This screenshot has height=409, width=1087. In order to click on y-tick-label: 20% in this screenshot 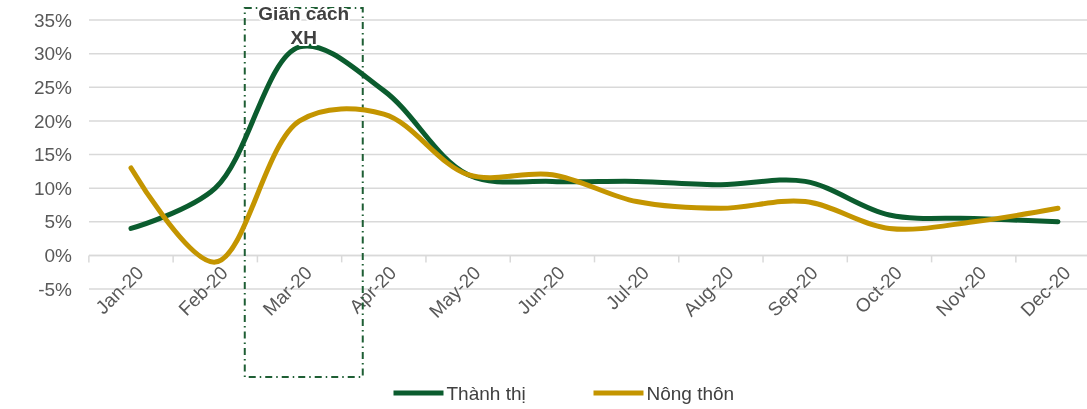, I will do `click(53, 121)`.